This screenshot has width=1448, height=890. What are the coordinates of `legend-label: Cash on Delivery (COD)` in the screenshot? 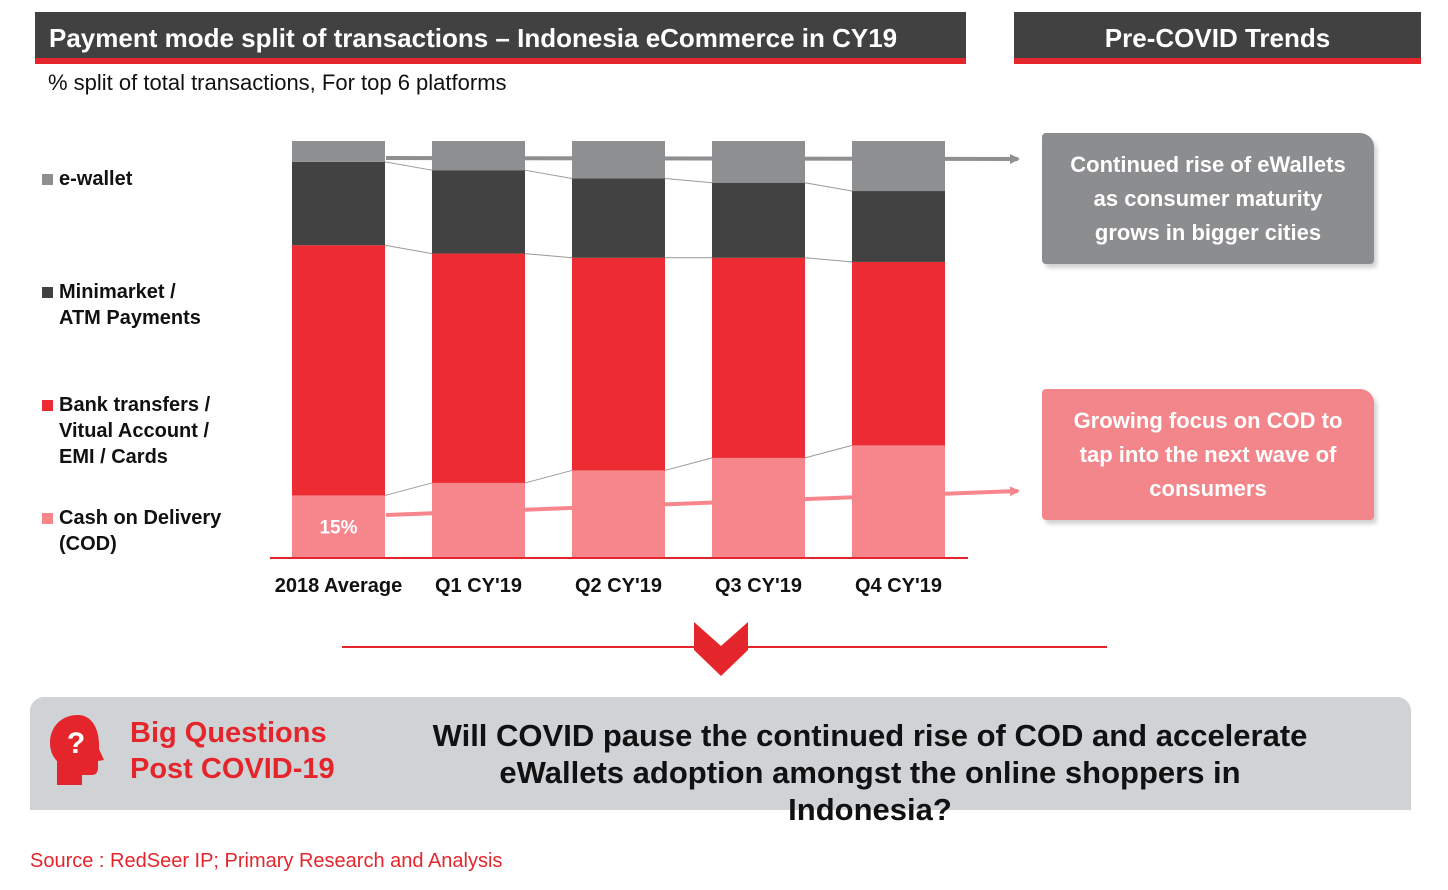 It's located at (140, 531).